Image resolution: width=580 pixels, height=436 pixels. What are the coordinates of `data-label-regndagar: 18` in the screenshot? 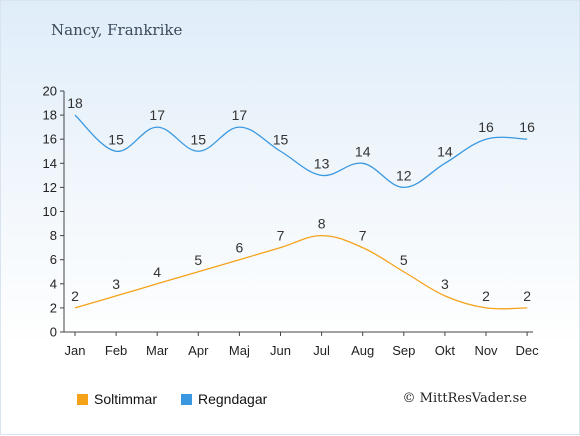 It's located at (75, 103).